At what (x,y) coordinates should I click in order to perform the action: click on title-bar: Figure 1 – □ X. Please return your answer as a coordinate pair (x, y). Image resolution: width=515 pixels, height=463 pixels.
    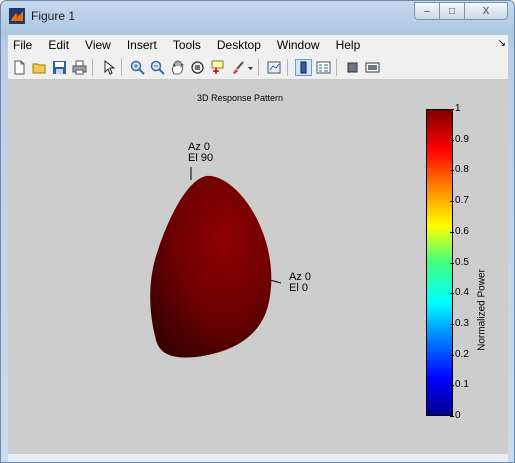
    Looking at the image, I should click on (257, 16).